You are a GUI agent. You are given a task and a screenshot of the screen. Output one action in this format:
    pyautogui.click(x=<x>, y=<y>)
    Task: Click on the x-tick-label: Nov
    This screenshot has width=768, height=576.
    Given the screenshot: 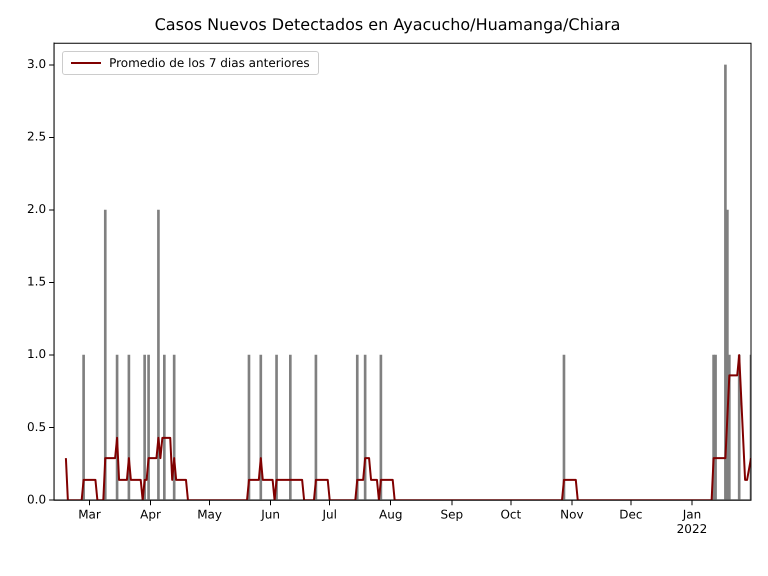 What is the action you would take?
    pyautogui.click(x=572, y=515)
    